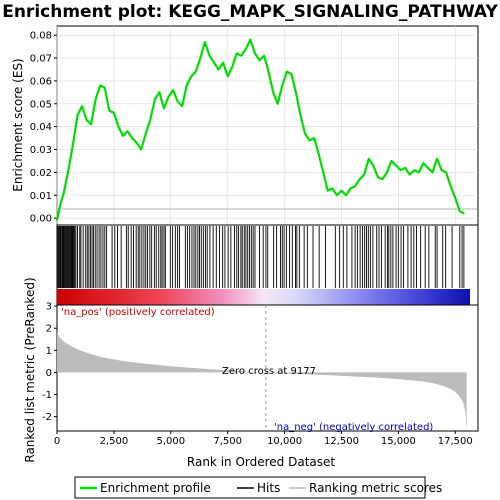 This screenshot has width=500, height=500. What do you see at coordinates (353, 427) in the screenshot?
I see `neg-label: 'na_neg' (negatively correlated)` at bounding box center [353, 427].